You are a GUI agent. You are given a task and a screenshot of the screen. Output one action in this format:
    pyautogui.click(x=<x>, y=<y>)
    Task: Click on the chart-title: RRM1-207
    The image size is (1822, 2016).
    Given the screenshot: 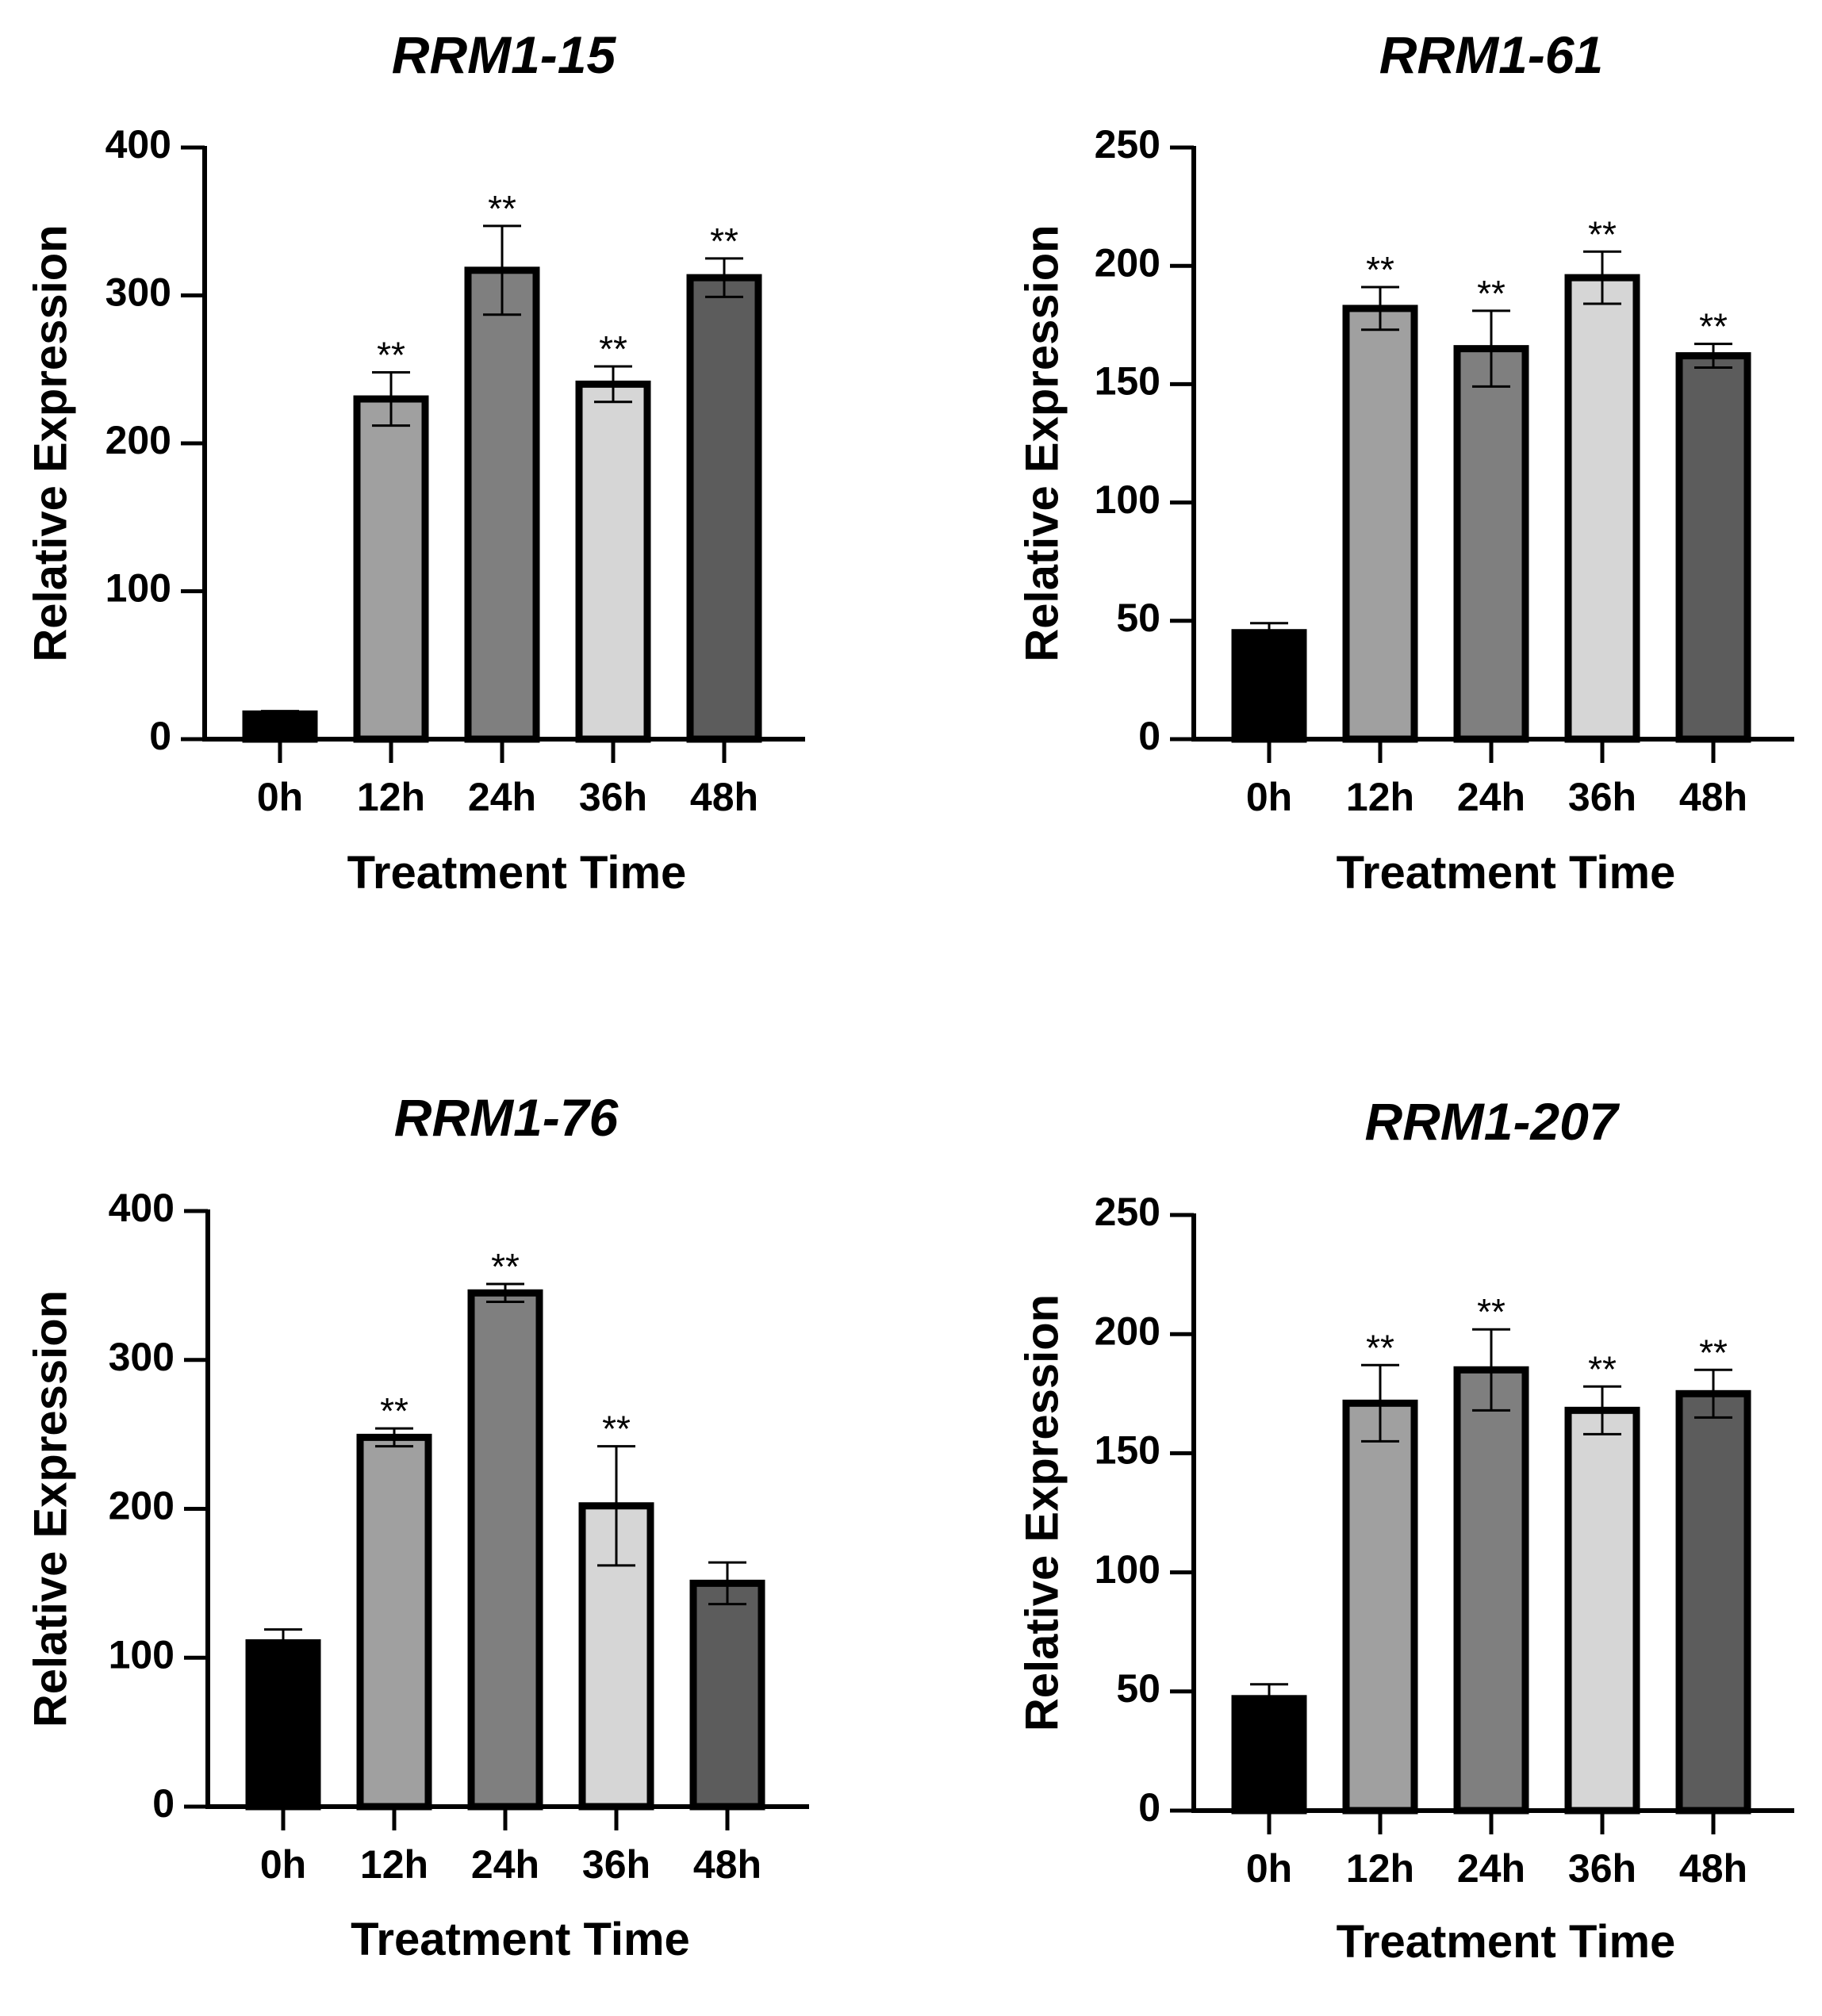 What is the action you would take?
    pyautogui.click(x=1492, y=1121)
    